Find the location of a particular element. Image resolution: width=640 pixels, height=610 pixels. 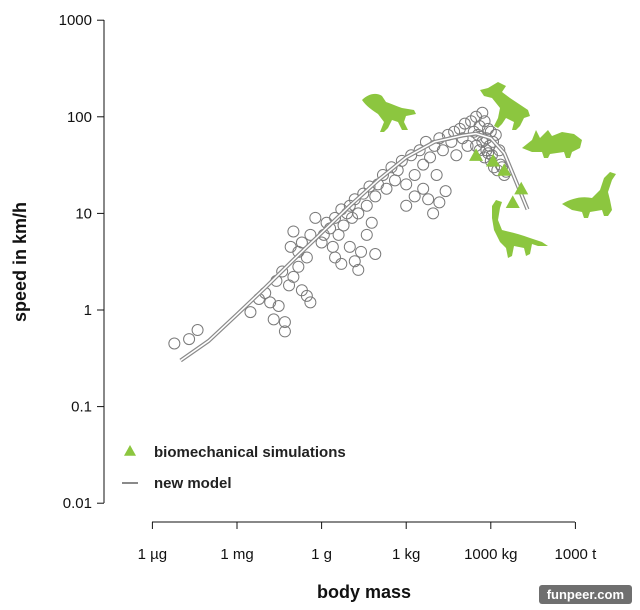

y-tick-label: 10 is located at coordinates (83, 213).